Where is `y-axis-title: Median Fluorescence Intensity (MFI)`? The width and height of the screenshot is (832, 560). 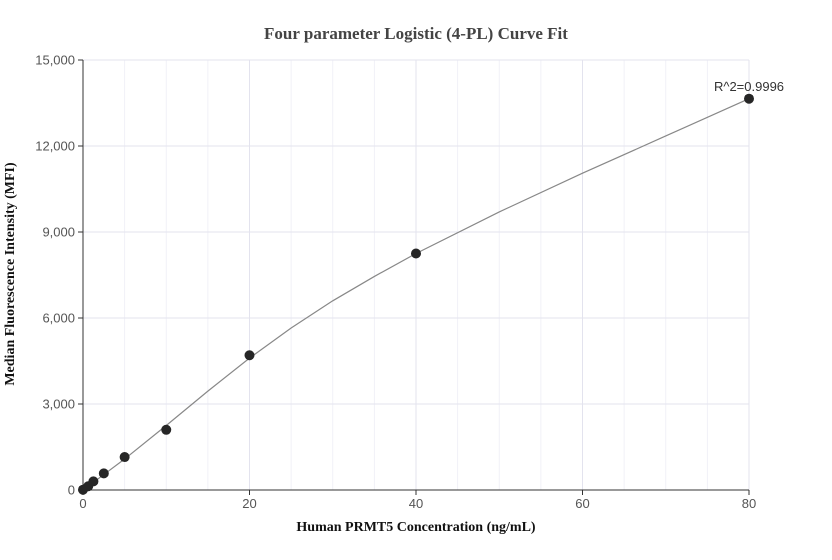 y-axis-title: Median Fluorescence Intensity (MFI) is located at coordinates (10, 274).